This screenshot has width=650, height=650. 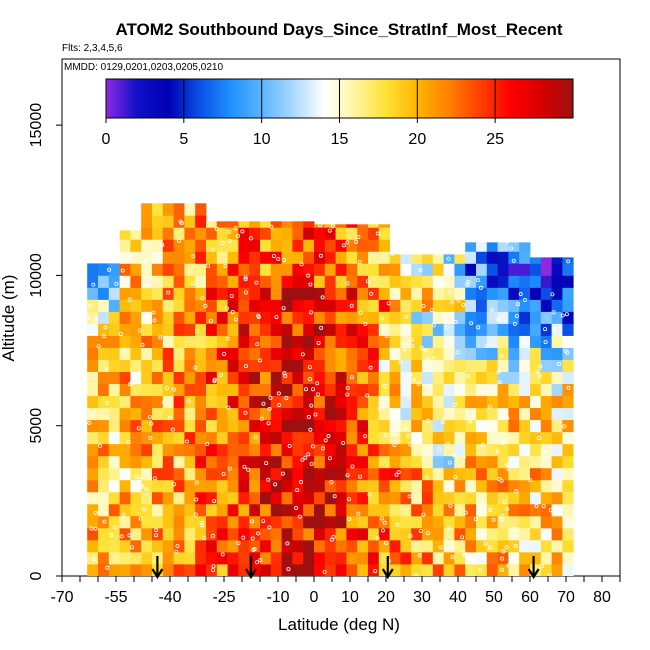 I want to click on x-tick-label: -55, so click(x=115, y=597).